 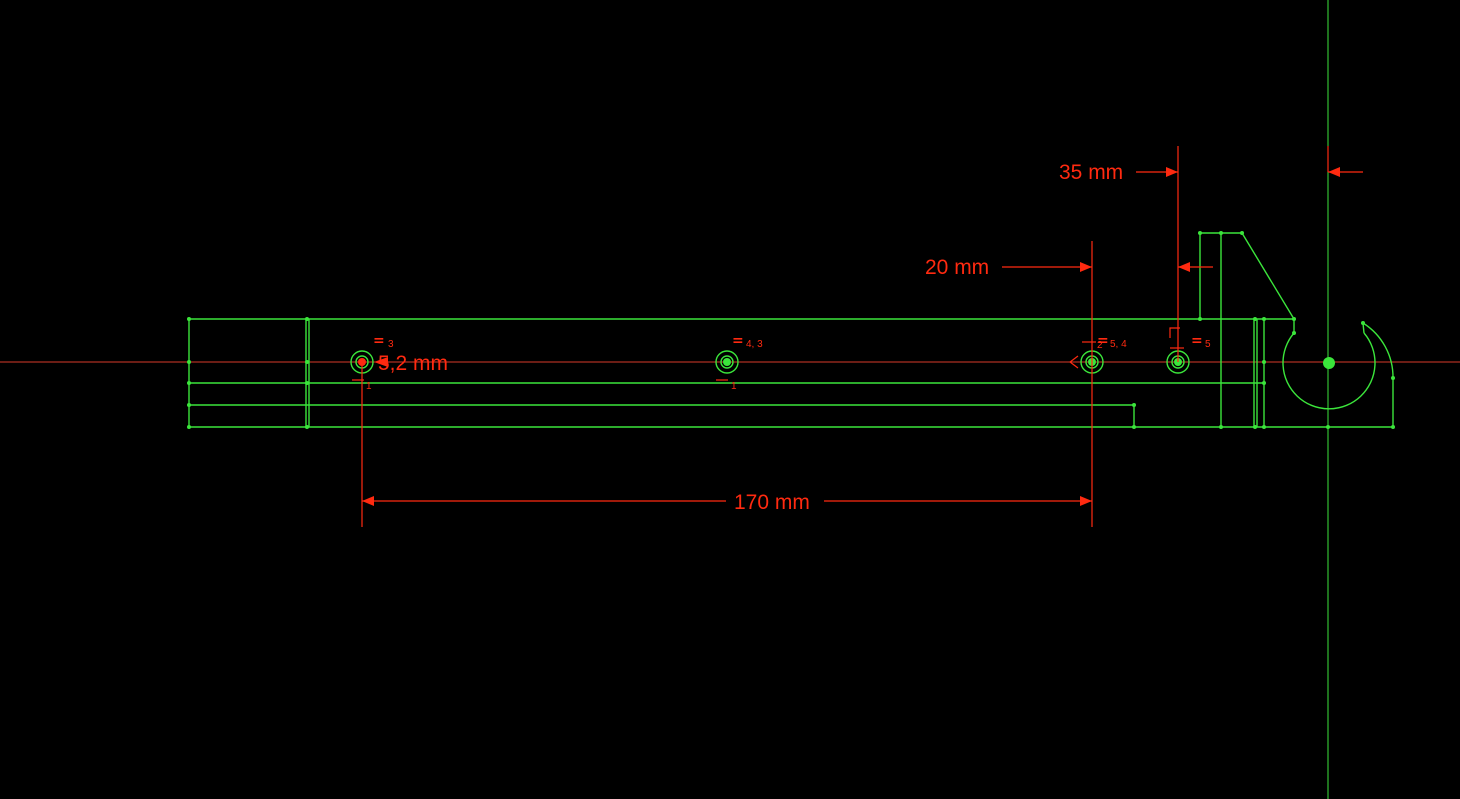 I want to click on rail-body, so click(x=790, y=373).